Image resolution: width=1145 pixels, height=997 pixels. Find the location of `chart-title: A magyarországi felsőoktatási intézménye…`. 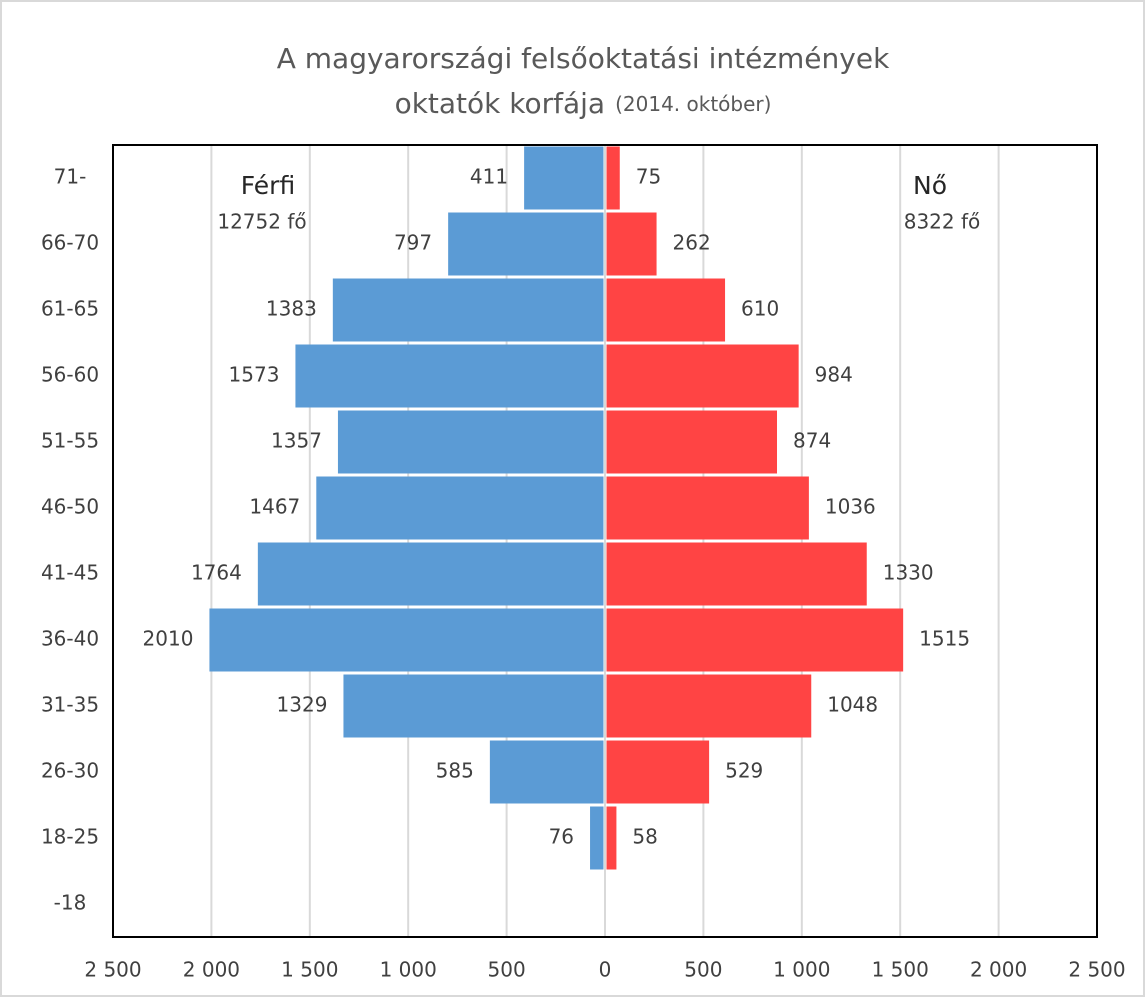

chart-title: A magyarországi felsőoktatási intézménye… is located at coordinates (583, 58).